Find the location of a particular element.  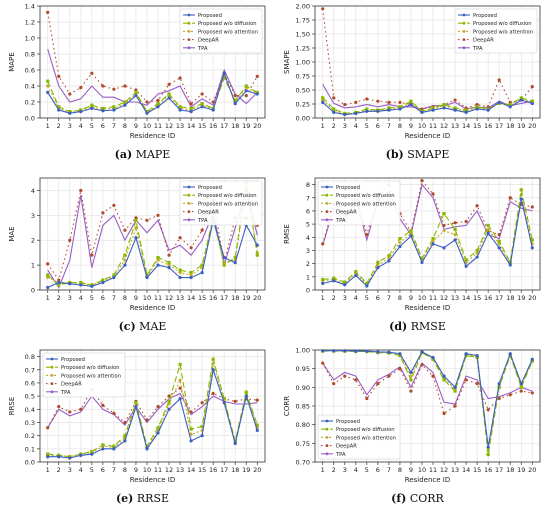

caption-text: RRSE is located at coordinates (151, 498).